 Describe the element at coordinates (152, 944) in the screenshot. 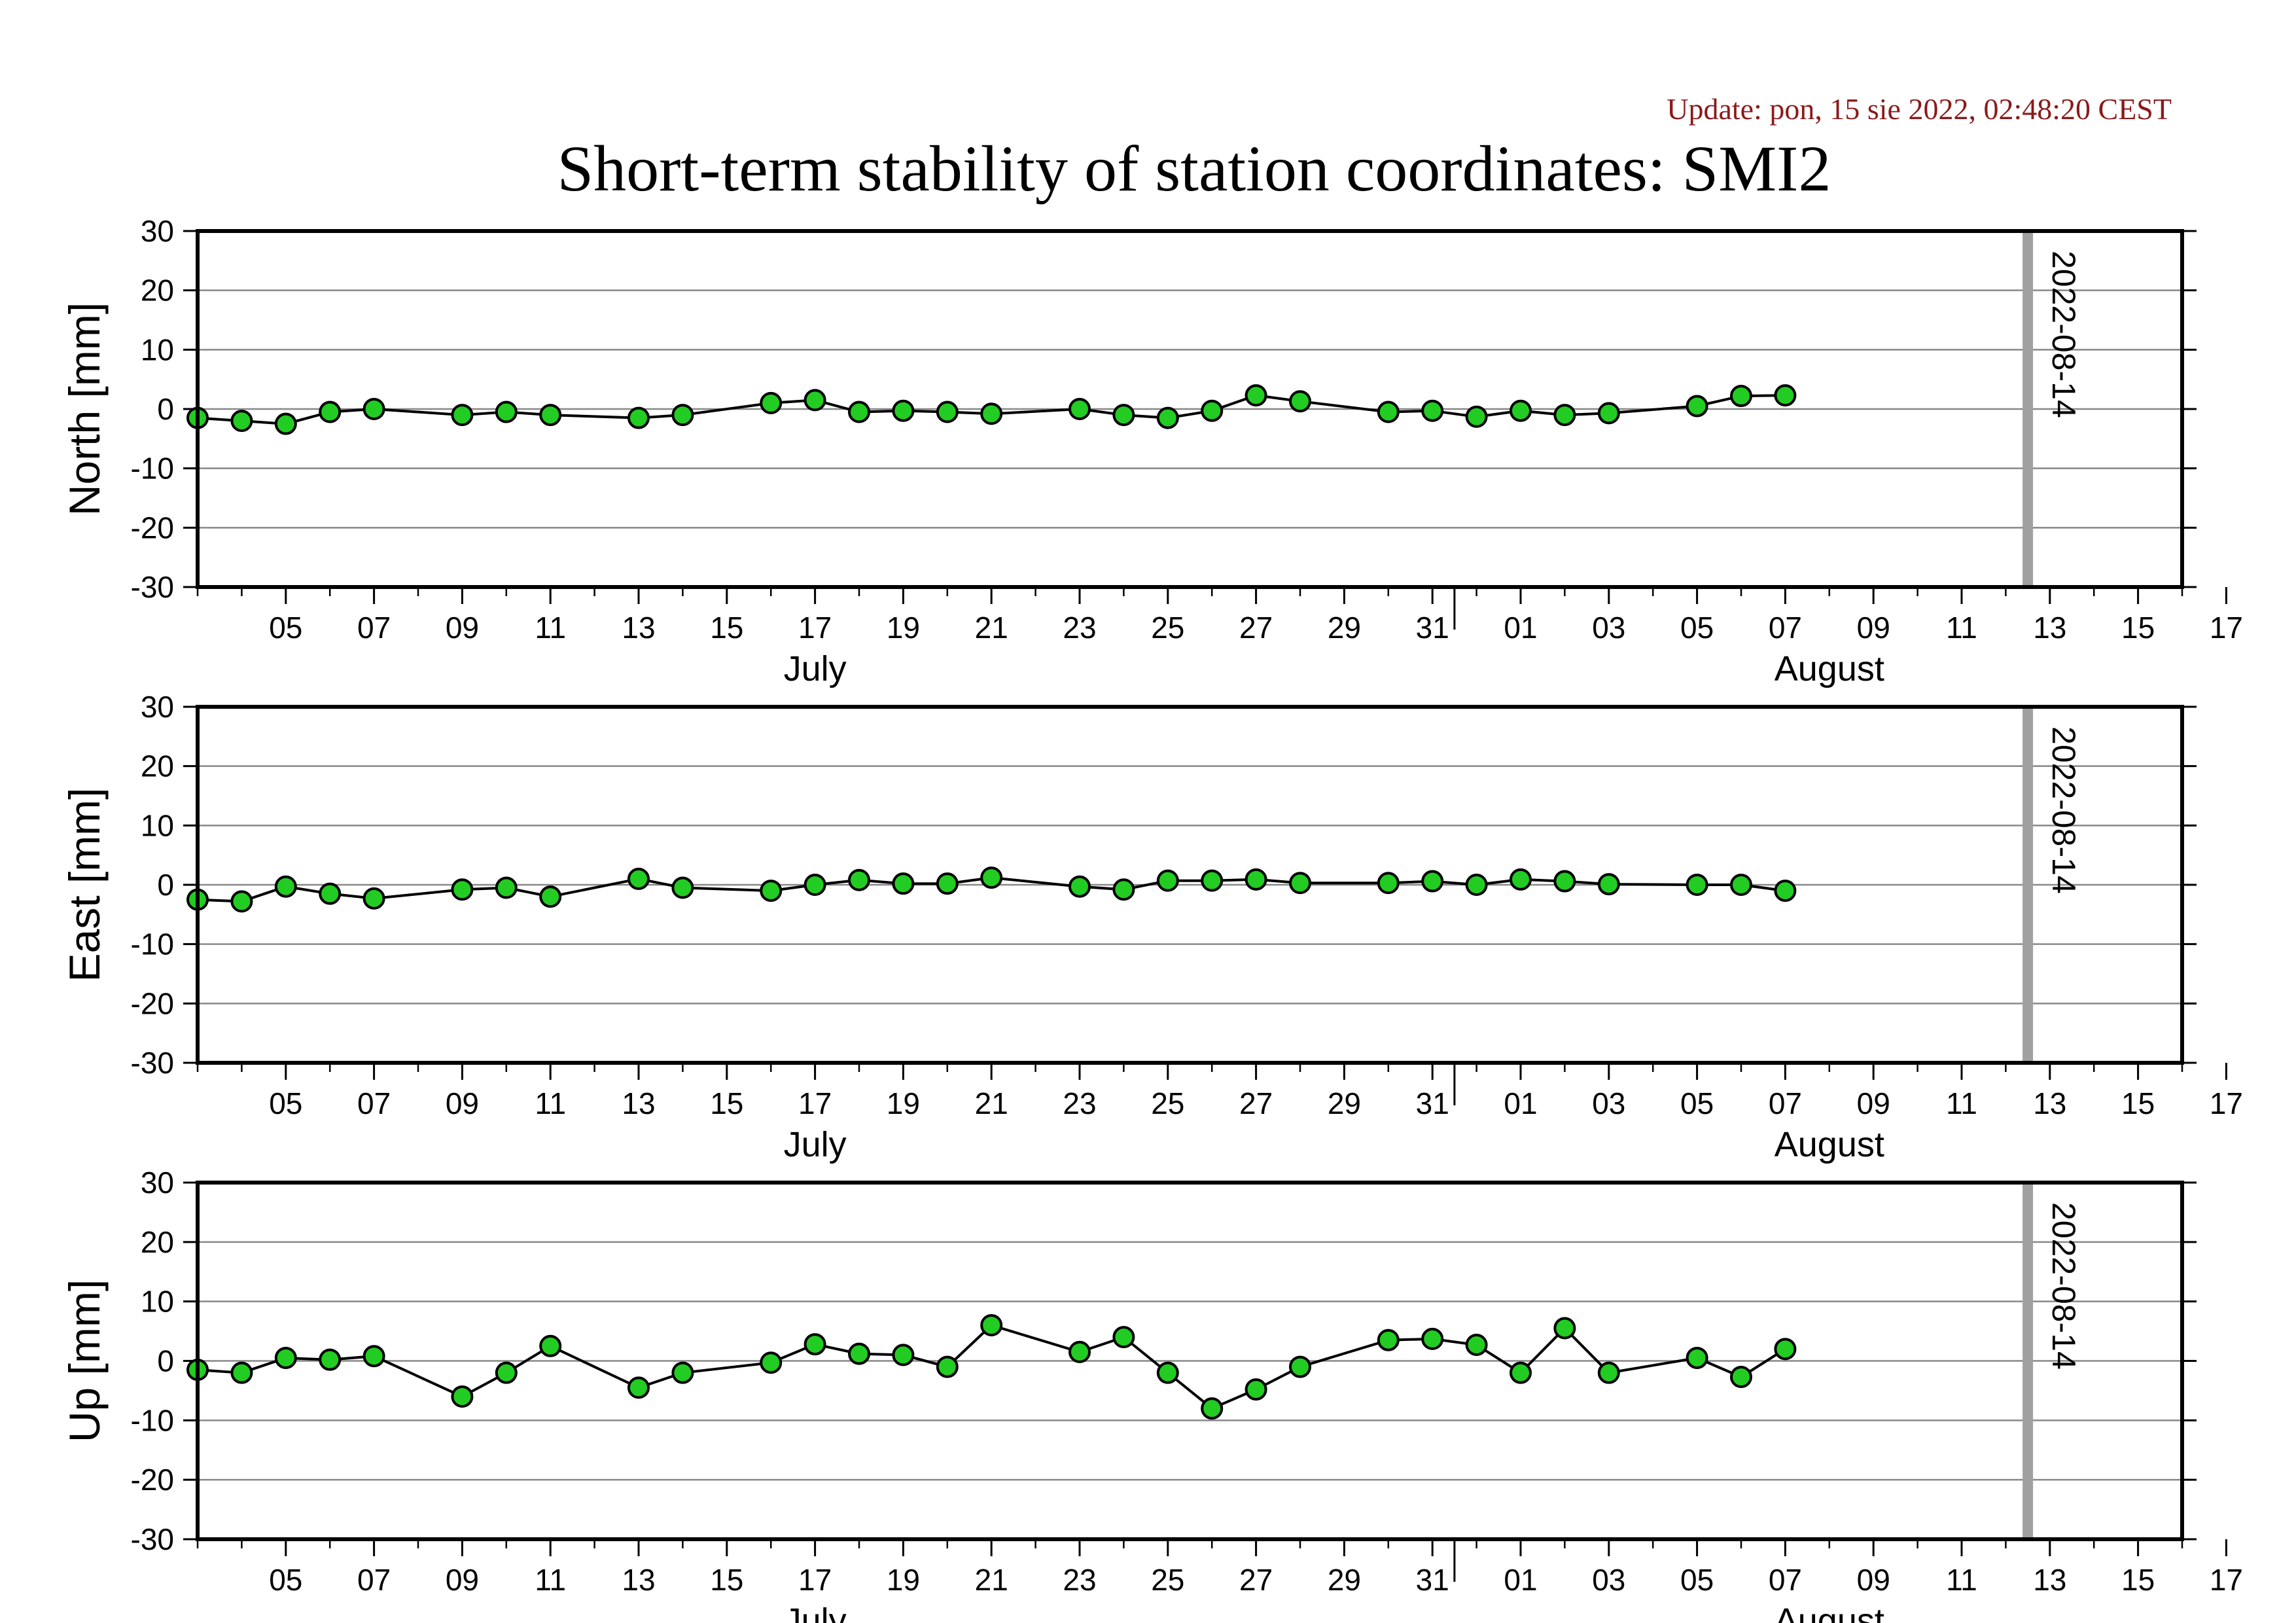

I see `y-tick-label: -10` at that location.